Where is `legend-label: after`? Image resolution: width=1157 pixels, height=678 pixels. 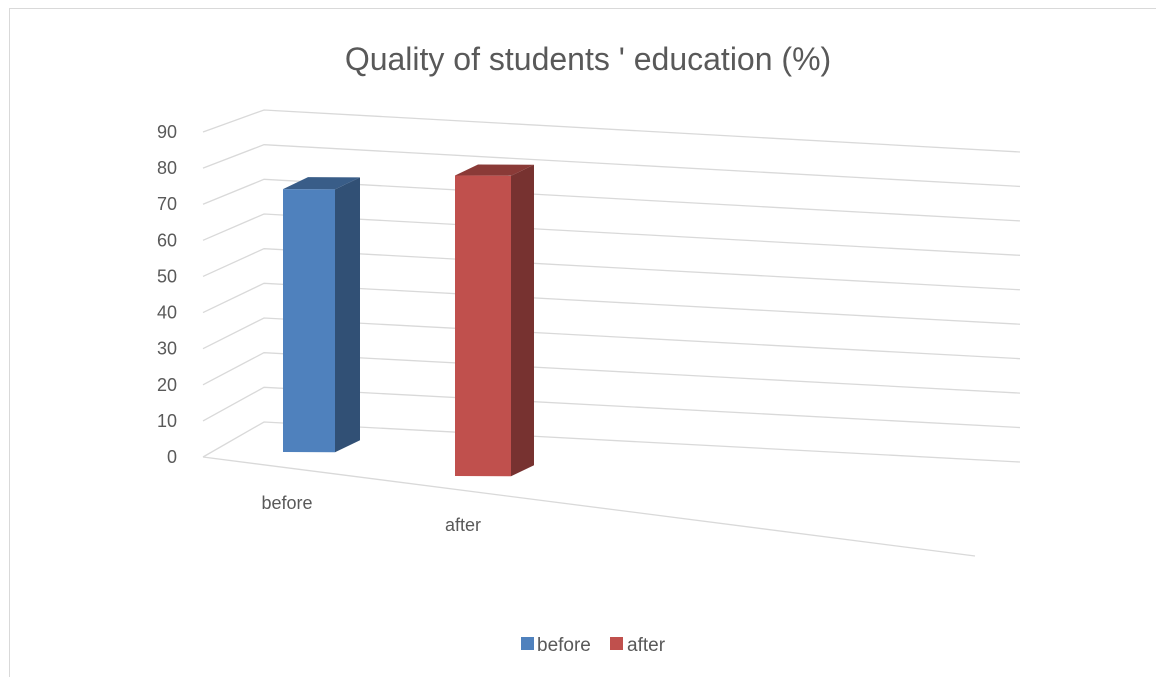
legend-label: after is located at coordinates (646, 645).